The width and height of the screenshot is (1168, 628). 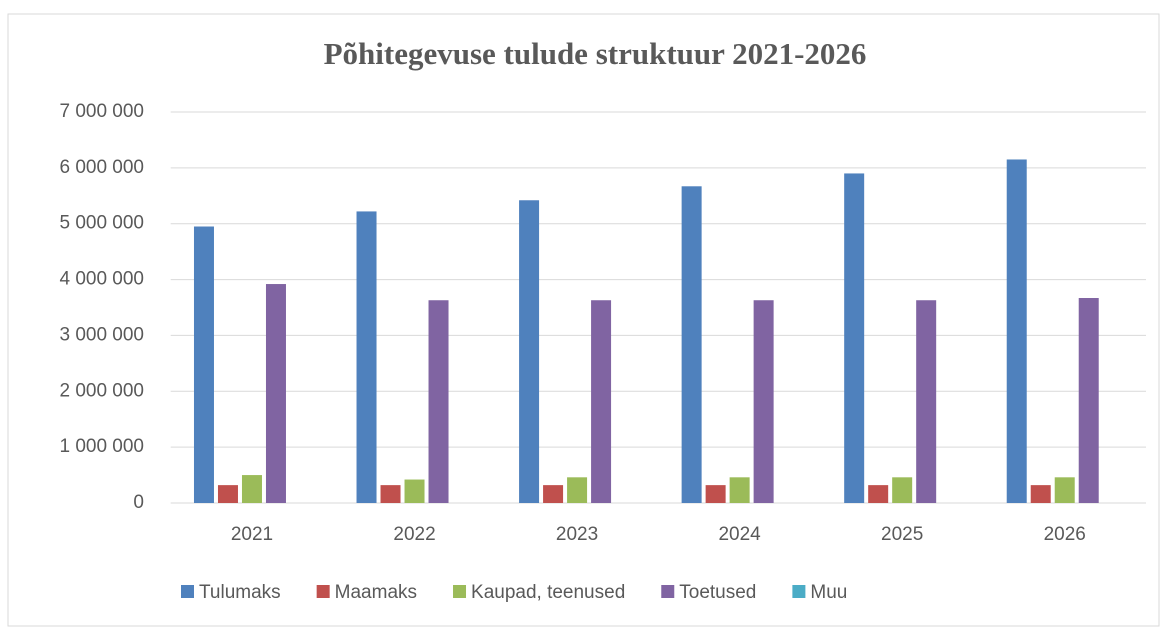 What do you see at coordinates (577, 534) in the screenshot?
I see `x-tick-label: 2023` at bounding box center [577, 534].